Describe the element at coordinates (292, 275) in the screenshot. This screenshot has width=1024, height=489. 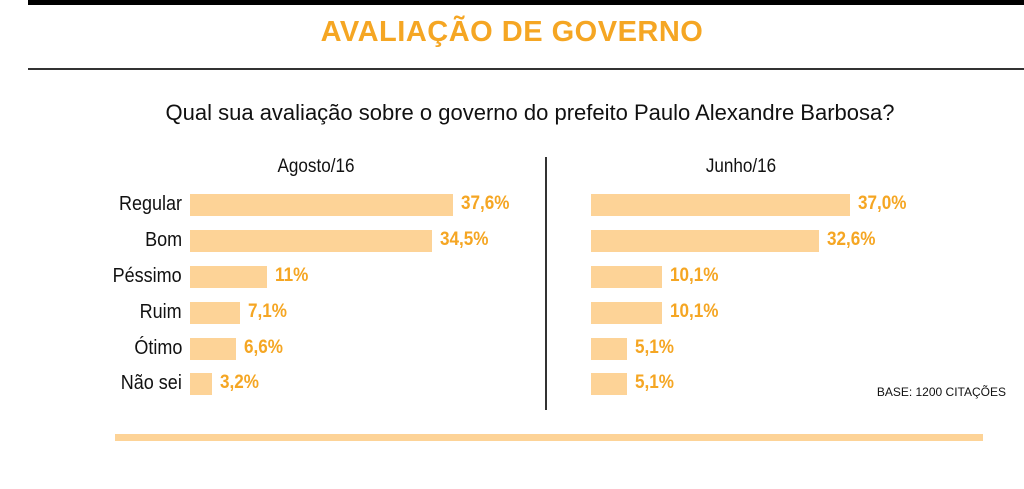
I see `value-label: 11%` at that location.